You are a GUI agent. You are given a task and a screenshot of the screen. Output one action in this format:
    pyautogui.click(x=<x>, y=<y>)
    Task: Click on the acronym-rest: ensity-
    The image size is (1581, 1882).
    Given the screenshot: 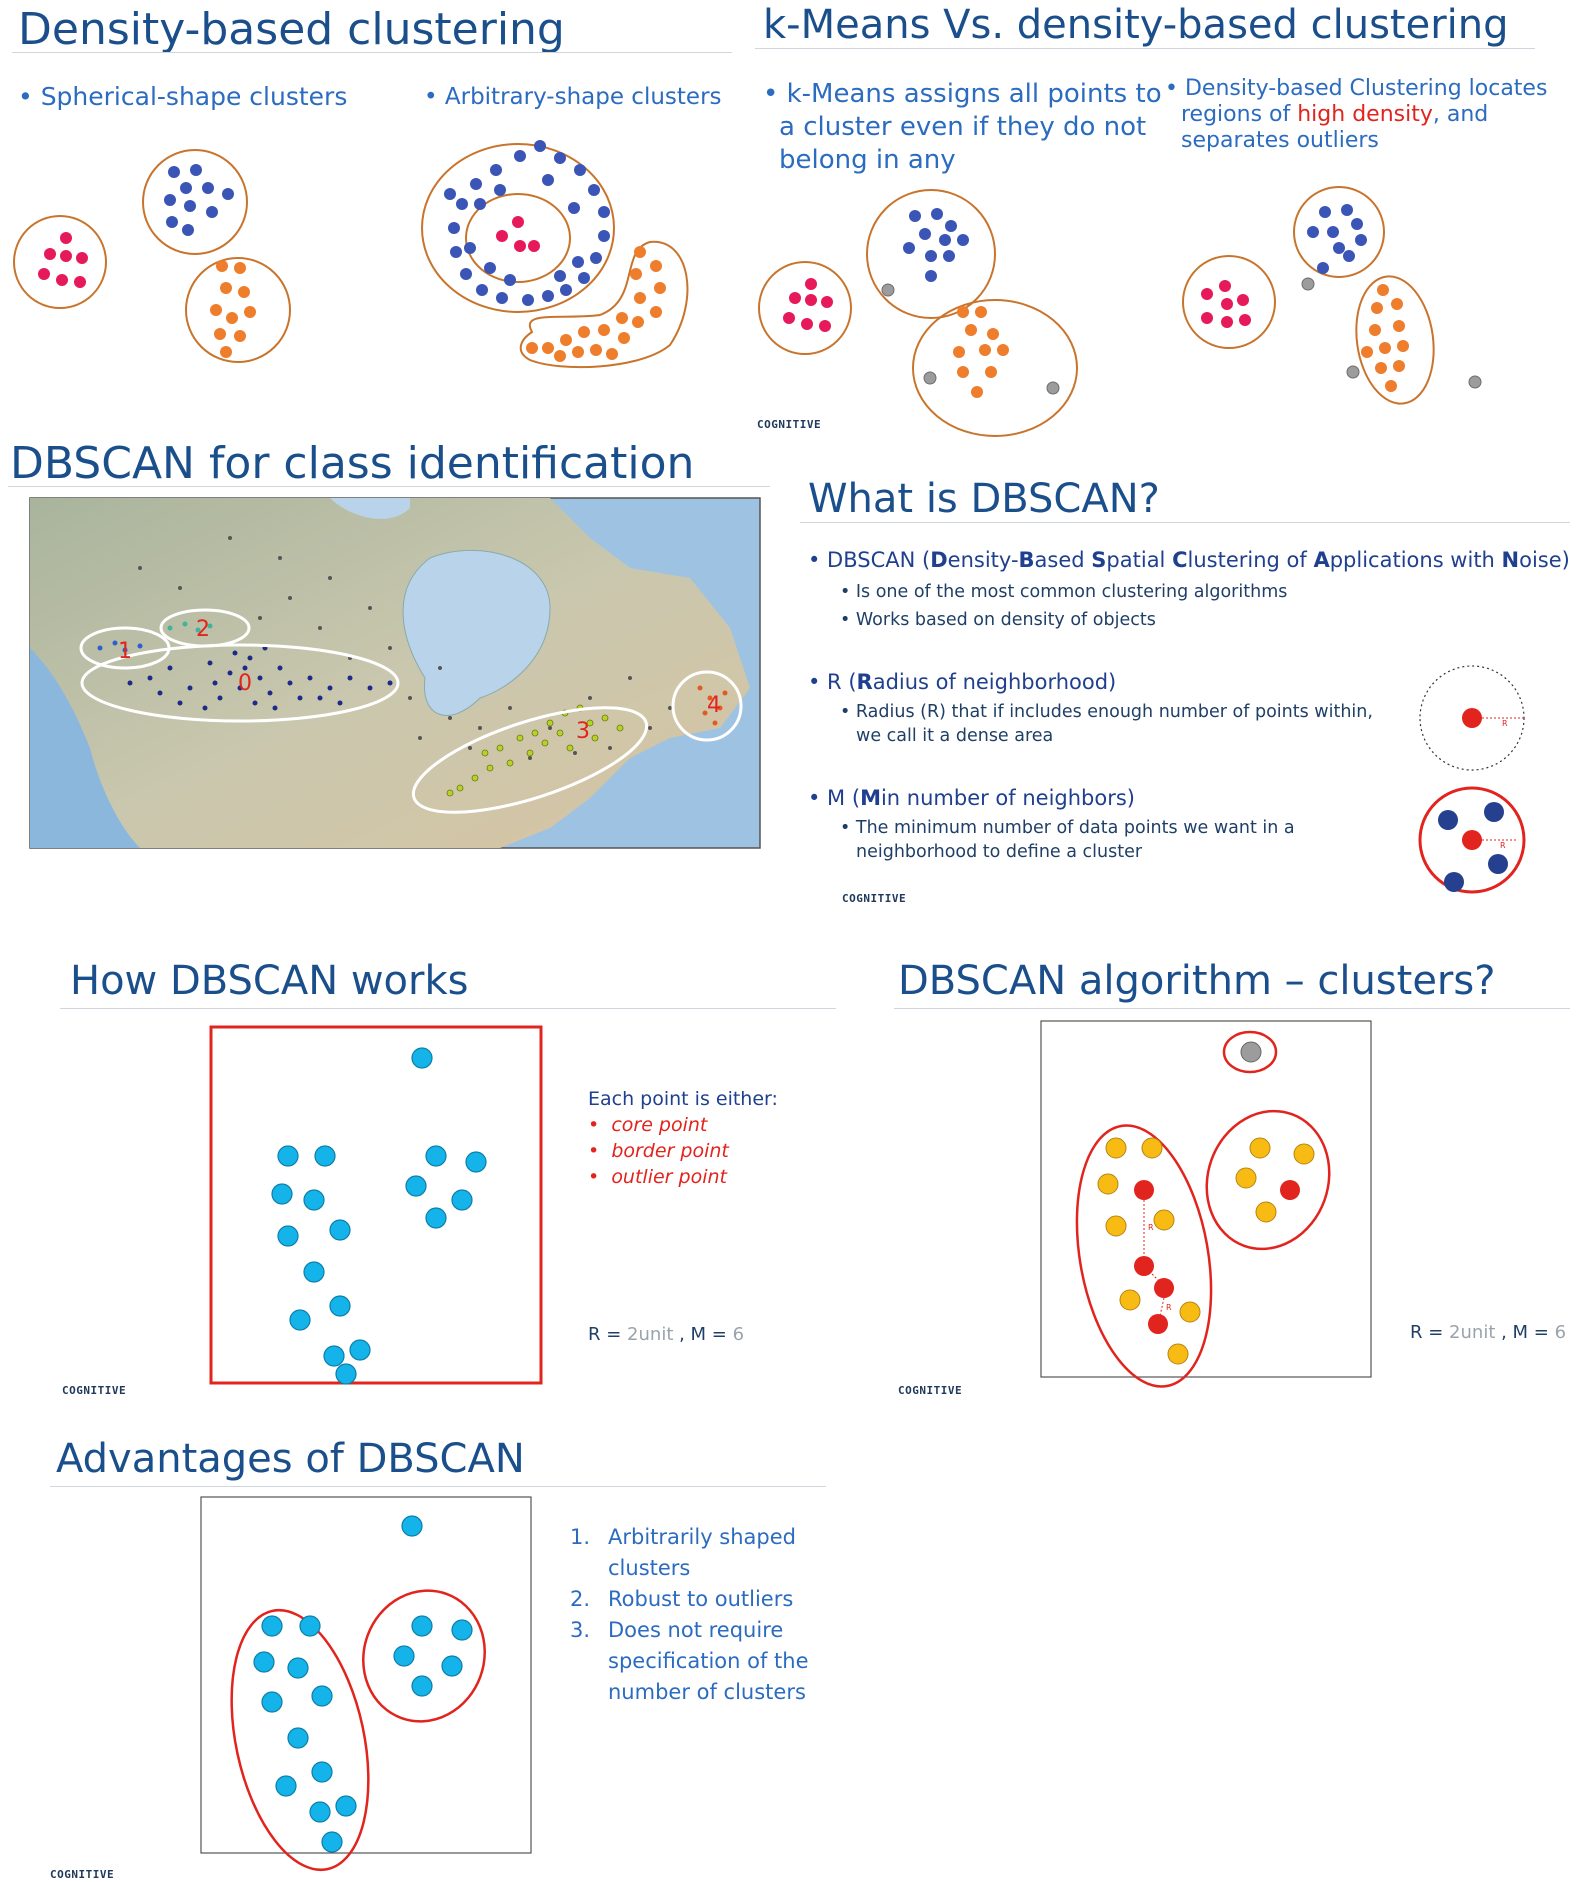 What is the action you would take?
    pyautogui.click(x=983, y=560)
    